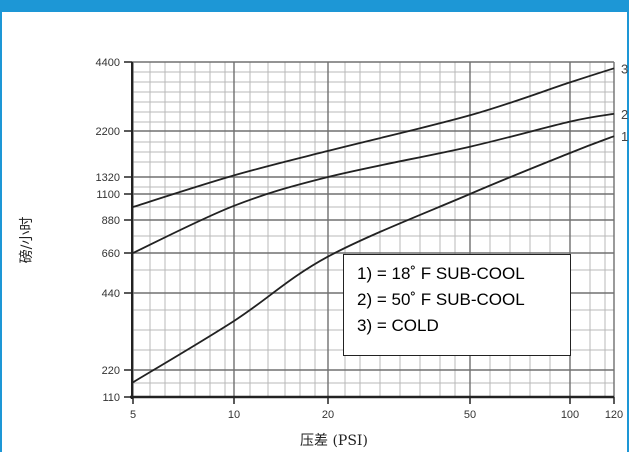 This screenshot has height=452, width=629. Describe the element at coordinates (624, 68) in the screenshot. I see `curve-label-3: 3` at that location.